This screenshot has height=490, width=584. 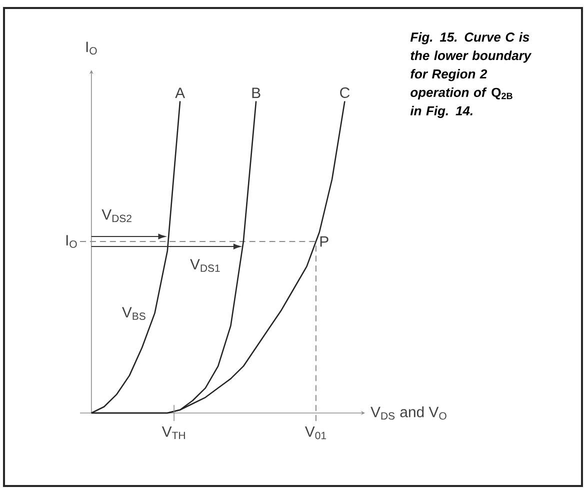 I want to click on annotation: V$_{DS1}$, so click(x=205, y=265).